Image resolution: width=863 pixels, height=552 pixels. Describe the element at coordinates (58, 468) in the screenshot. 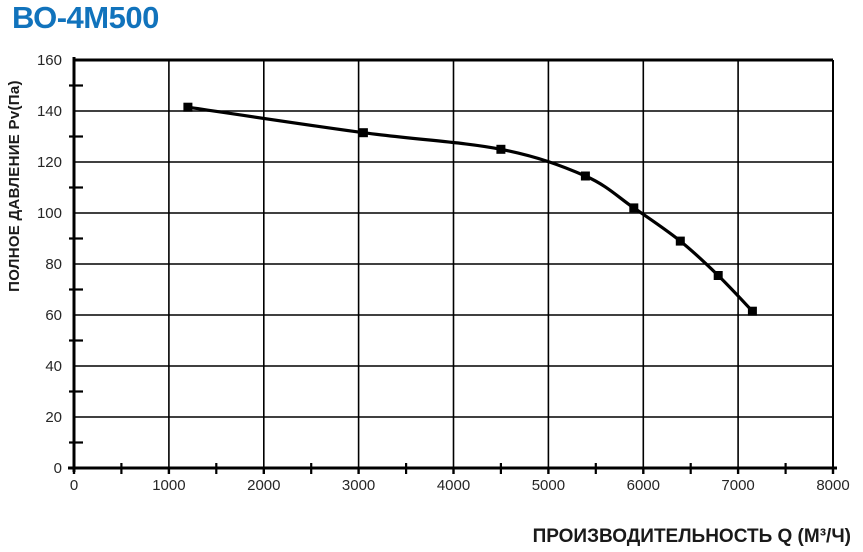

I see `y-tick-label: 0` at that location.